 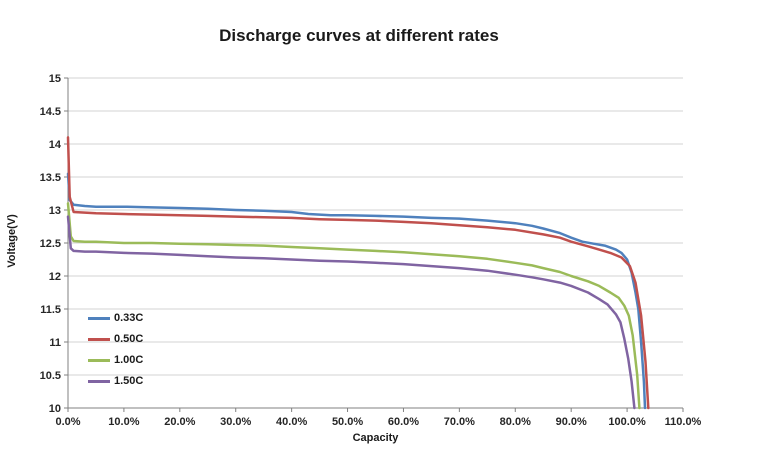 I want to click on legend-item-0.33C: 0.33C, so click(x=115, y=318).